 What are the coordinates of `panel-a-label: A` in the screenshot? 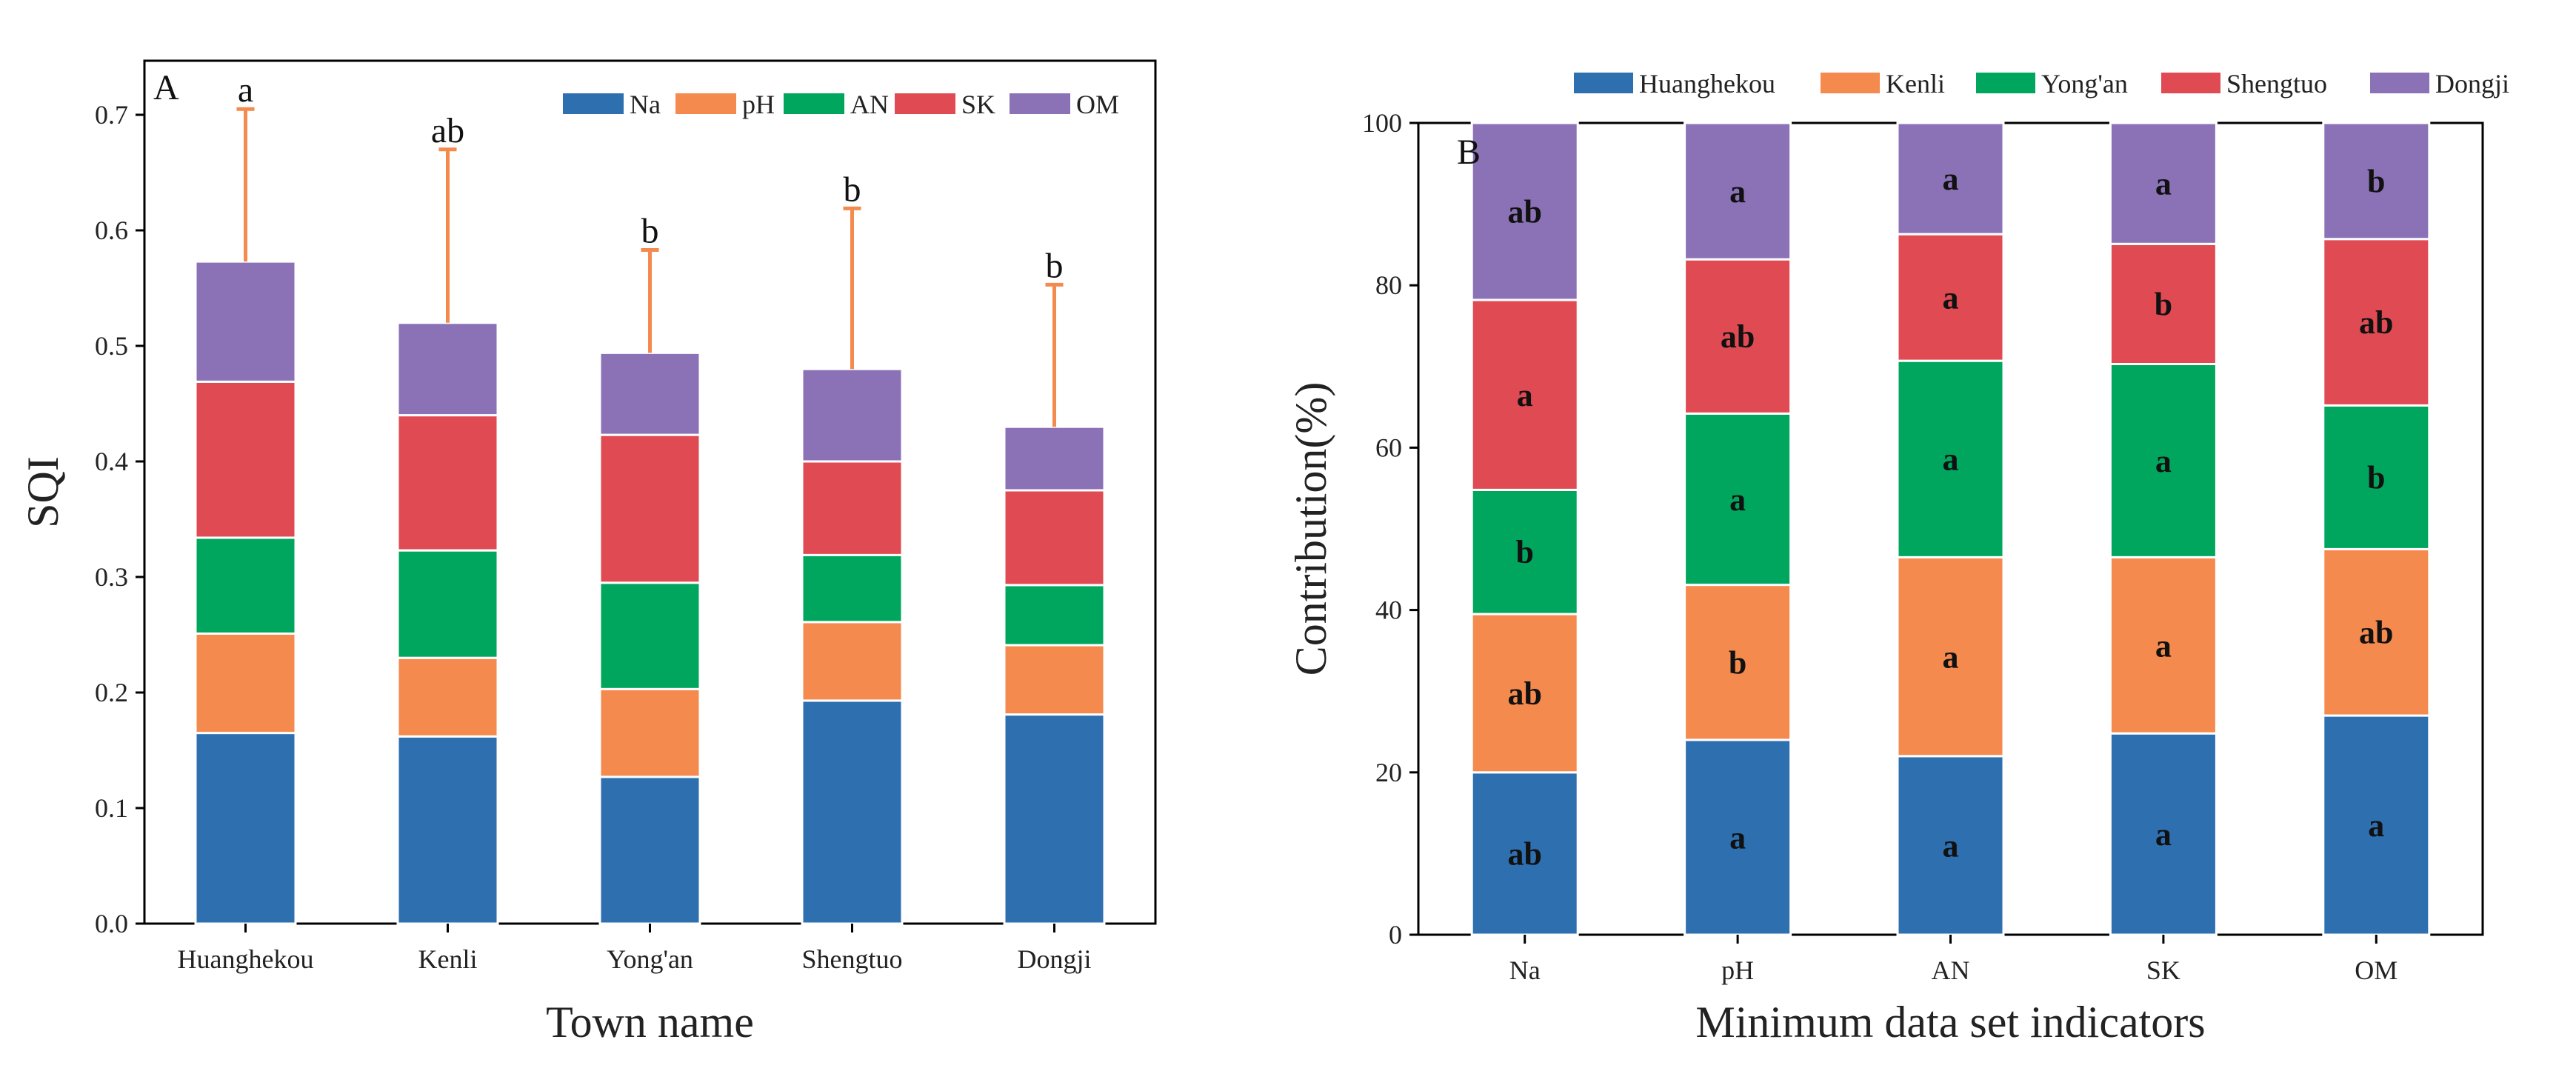 It's located at (166, 87).